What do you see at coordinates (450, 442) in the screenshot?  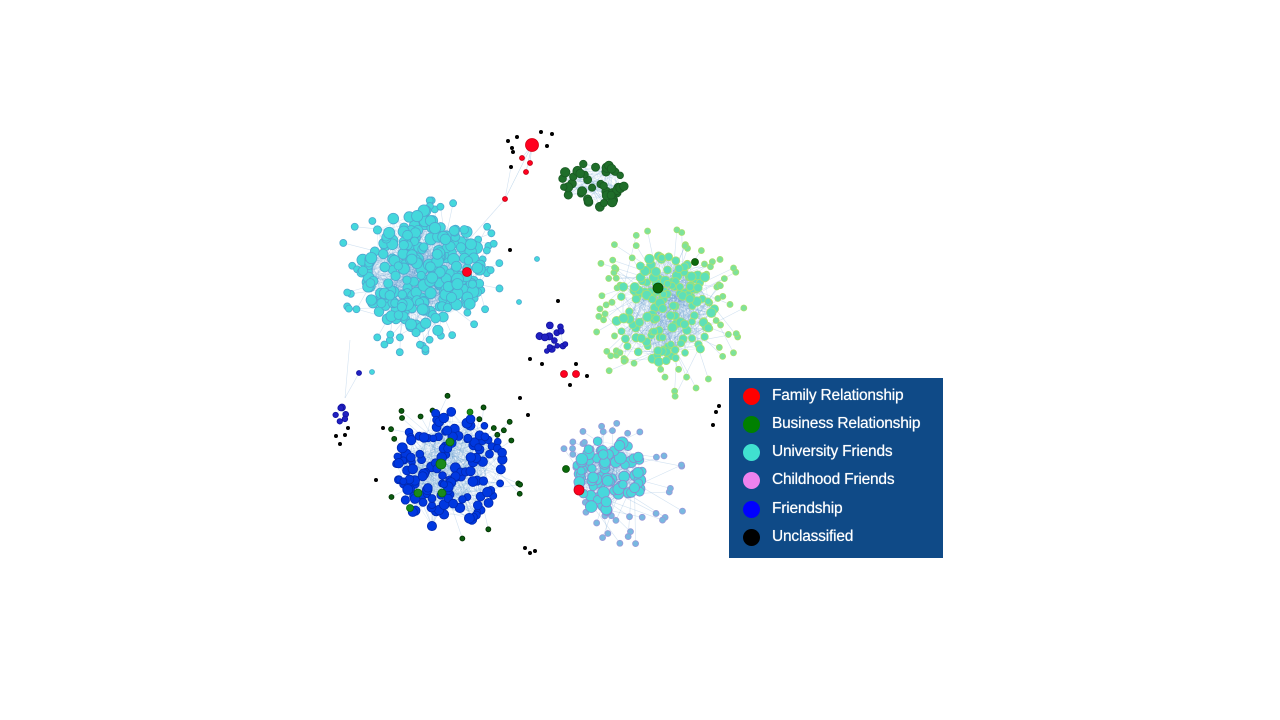 I see `business-node` at bounding box center [450, 442].